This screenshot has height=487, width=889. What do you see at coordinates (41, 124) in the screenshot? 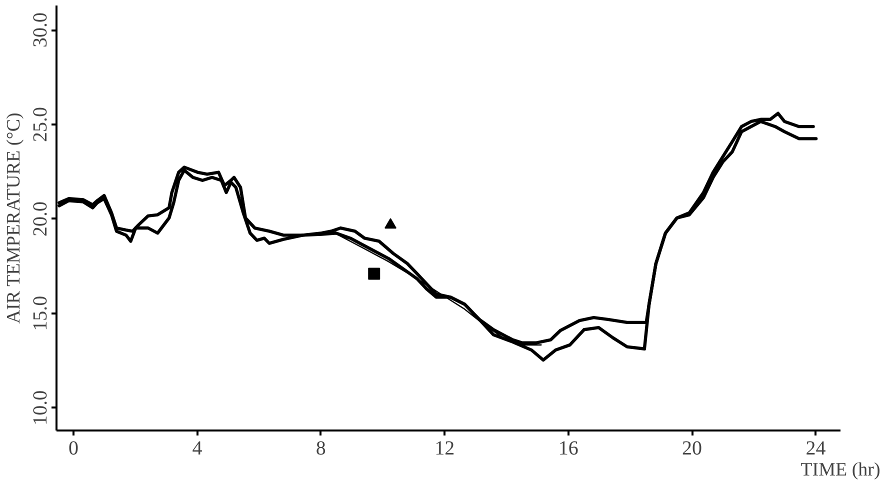
I see `y-tick-label: 25.0` at bounding box center [41, 124].